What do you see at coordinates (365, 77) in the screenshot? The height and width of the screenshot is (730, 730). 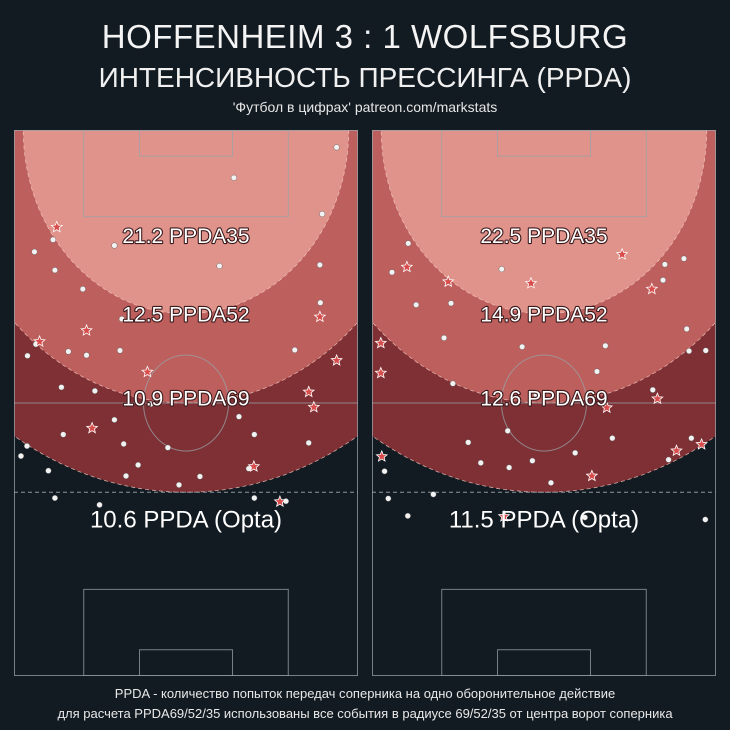 I see `page-subtitle: ИНТЕНСИВНОСТЬ ПРЕССИНГА (PPDA)` at bounding box center [365, 77].